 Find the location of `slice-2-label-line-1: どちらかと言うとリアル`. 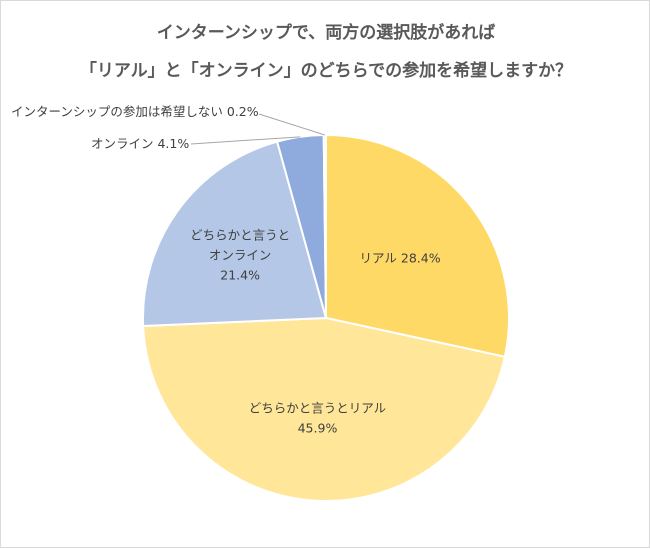

slice-2-label-line-1: どちらかと言うとリアル is located at coordinates (317, 407).